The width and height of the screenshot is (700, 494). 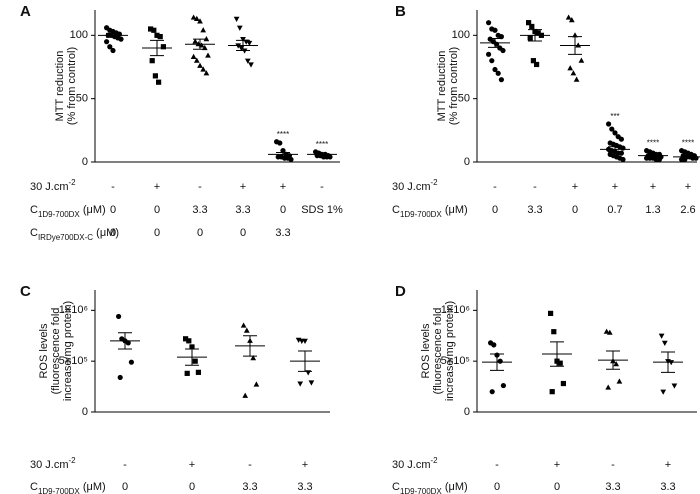 I want to click on significance-label: ***, so click(x=614, y=116).